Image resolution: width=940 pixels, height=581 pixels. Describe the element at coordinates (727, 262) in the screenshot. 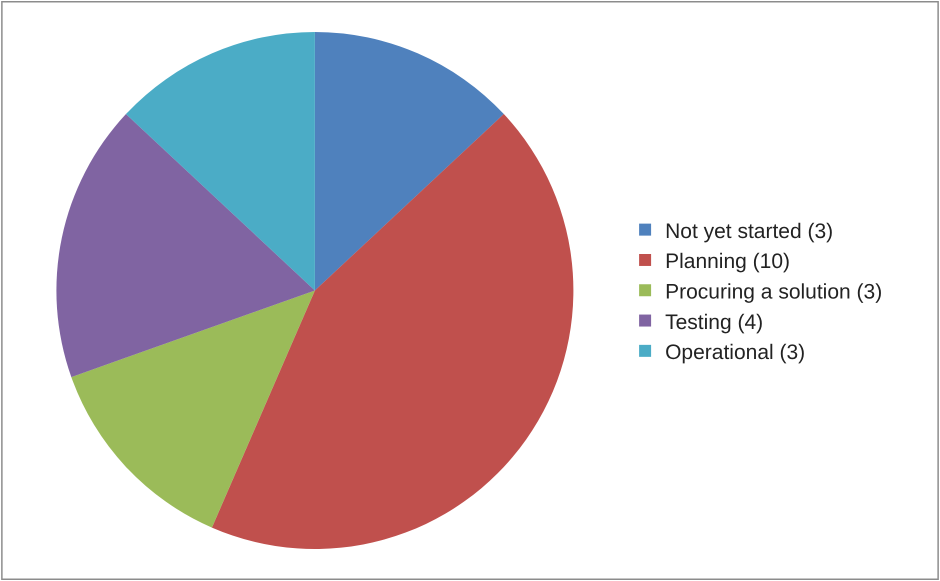

I see `legend-label: Planning (10)` at that location.